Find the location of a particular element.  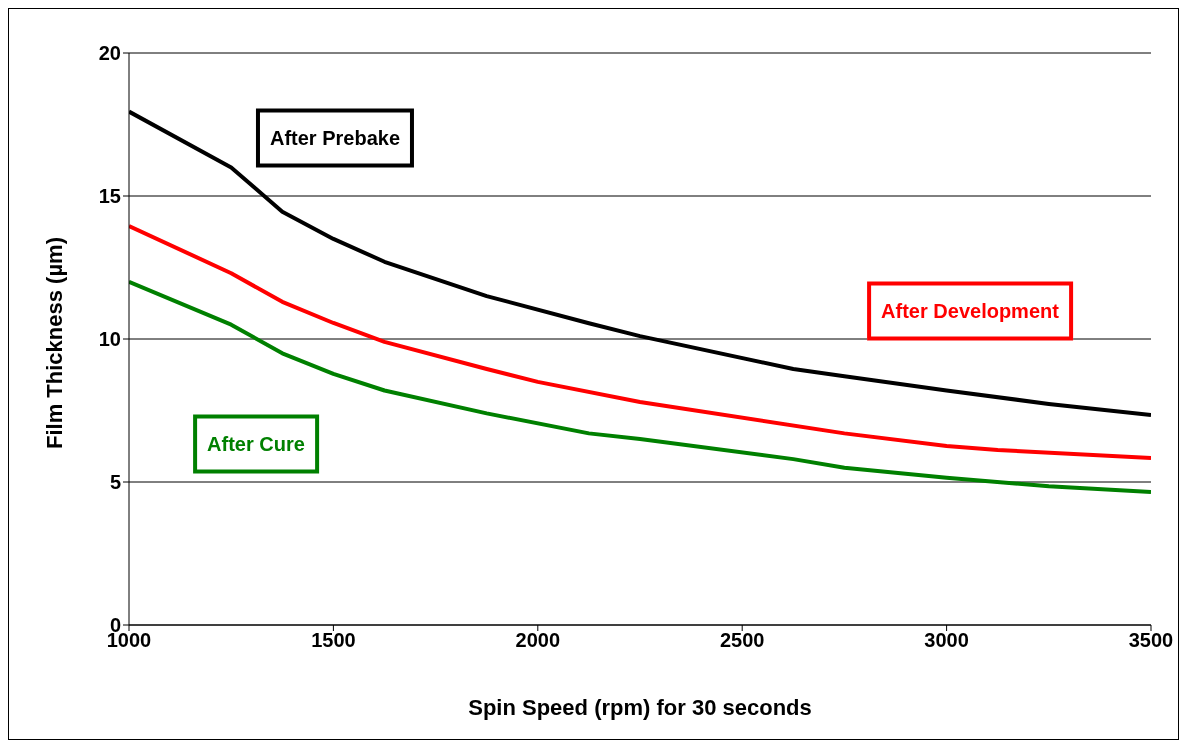

y-tick-label: 15 is located at coordinates (109, 196).